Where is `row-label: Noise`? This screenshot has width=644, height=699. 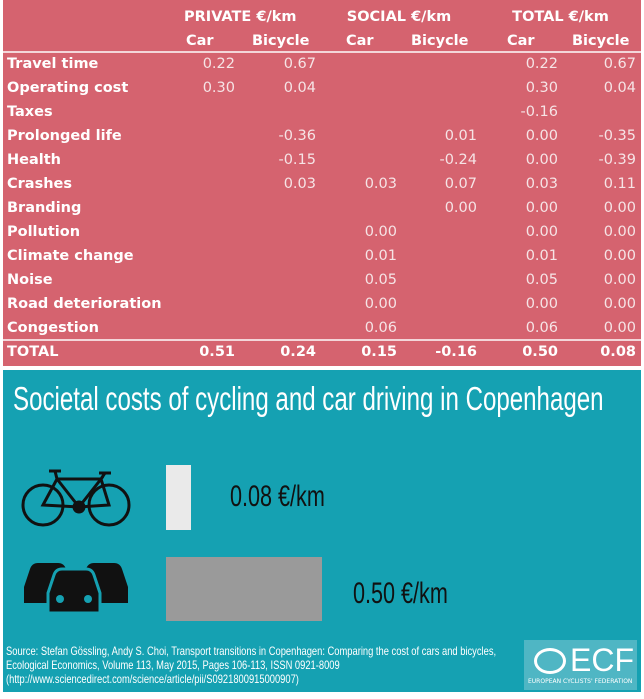
row-label: Noise is located at coordinates (30, 280).